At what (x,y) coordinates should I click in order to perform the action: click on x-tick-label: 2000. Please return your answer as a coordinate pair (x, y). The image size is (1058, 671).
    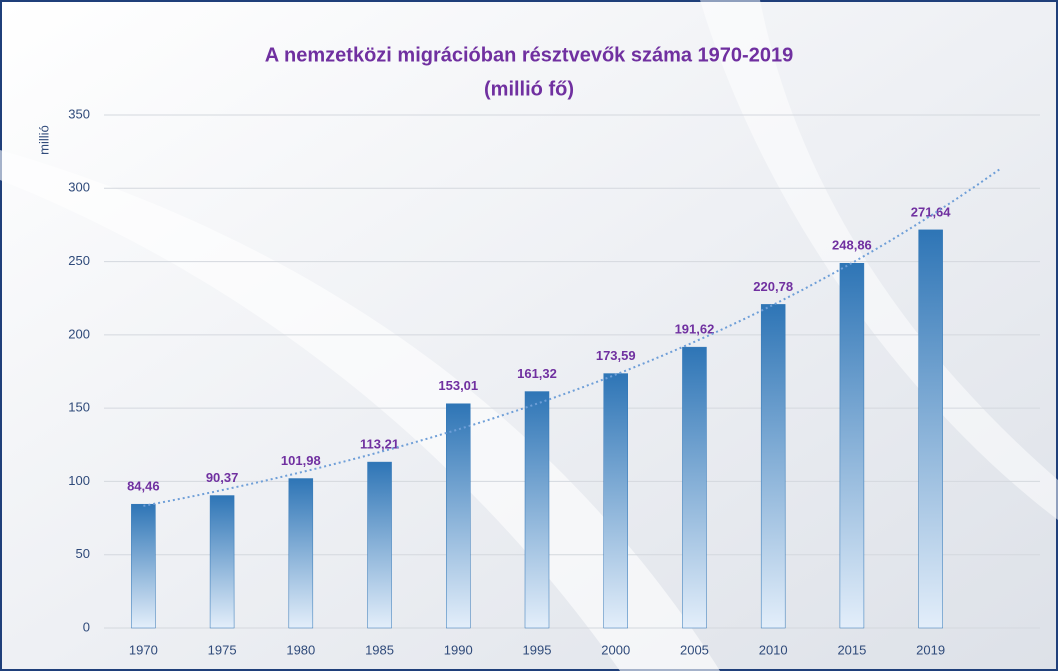
    Looking at the image, I should click on (615, 649).